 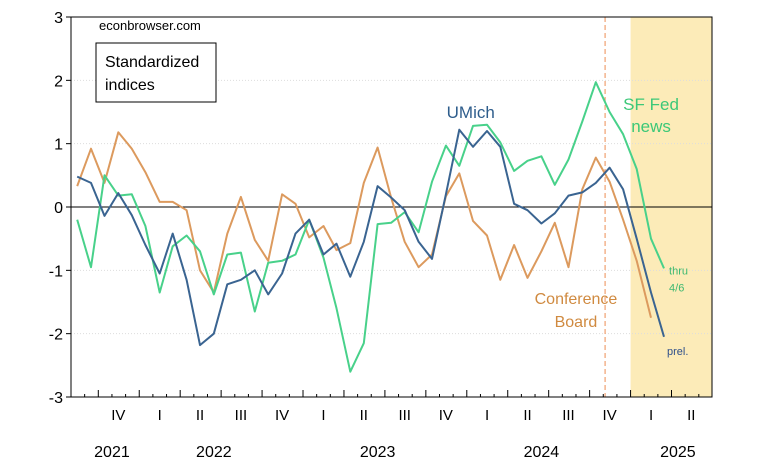 What do you see at coordinates (58, 81) in the screenshot?
I see `y-tick-label: 2` at bounding box center [58, 81].